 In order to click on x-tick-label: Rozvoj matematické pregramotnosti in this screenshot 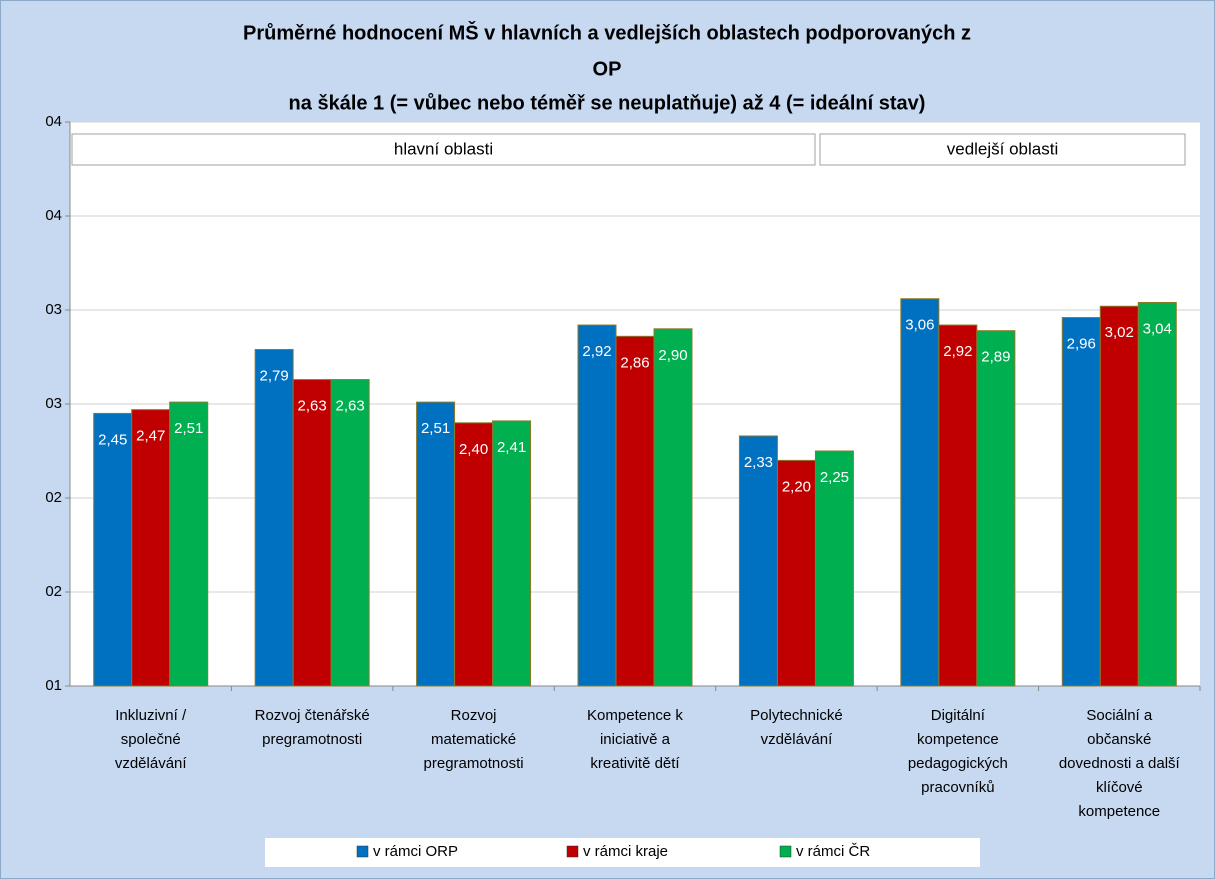, I will do `click(474, 739)`.